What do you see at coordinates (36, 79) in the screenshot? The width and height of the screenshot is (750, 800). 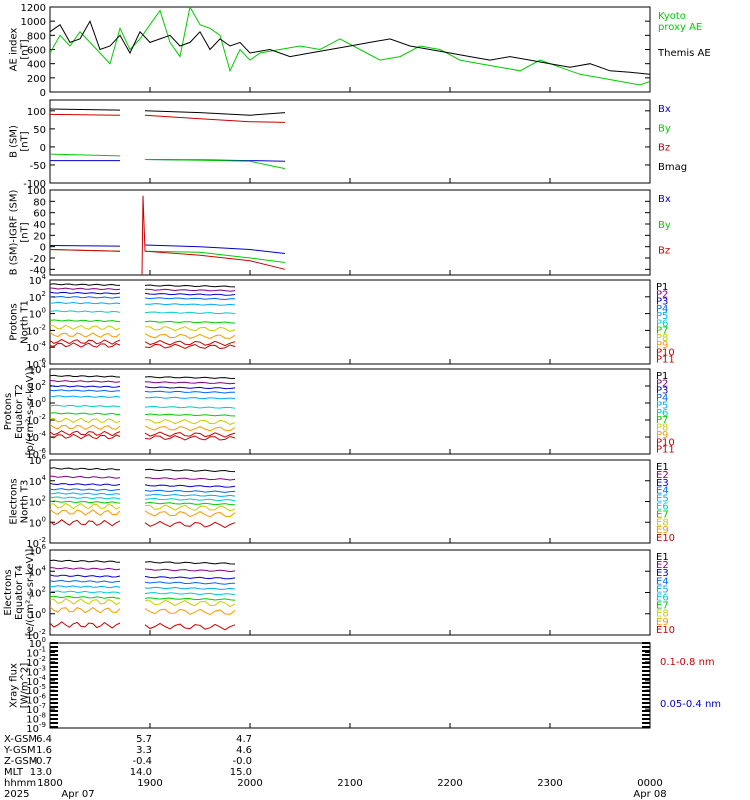 I see `y-tick-label: 200` at bounding box center [36, 79].